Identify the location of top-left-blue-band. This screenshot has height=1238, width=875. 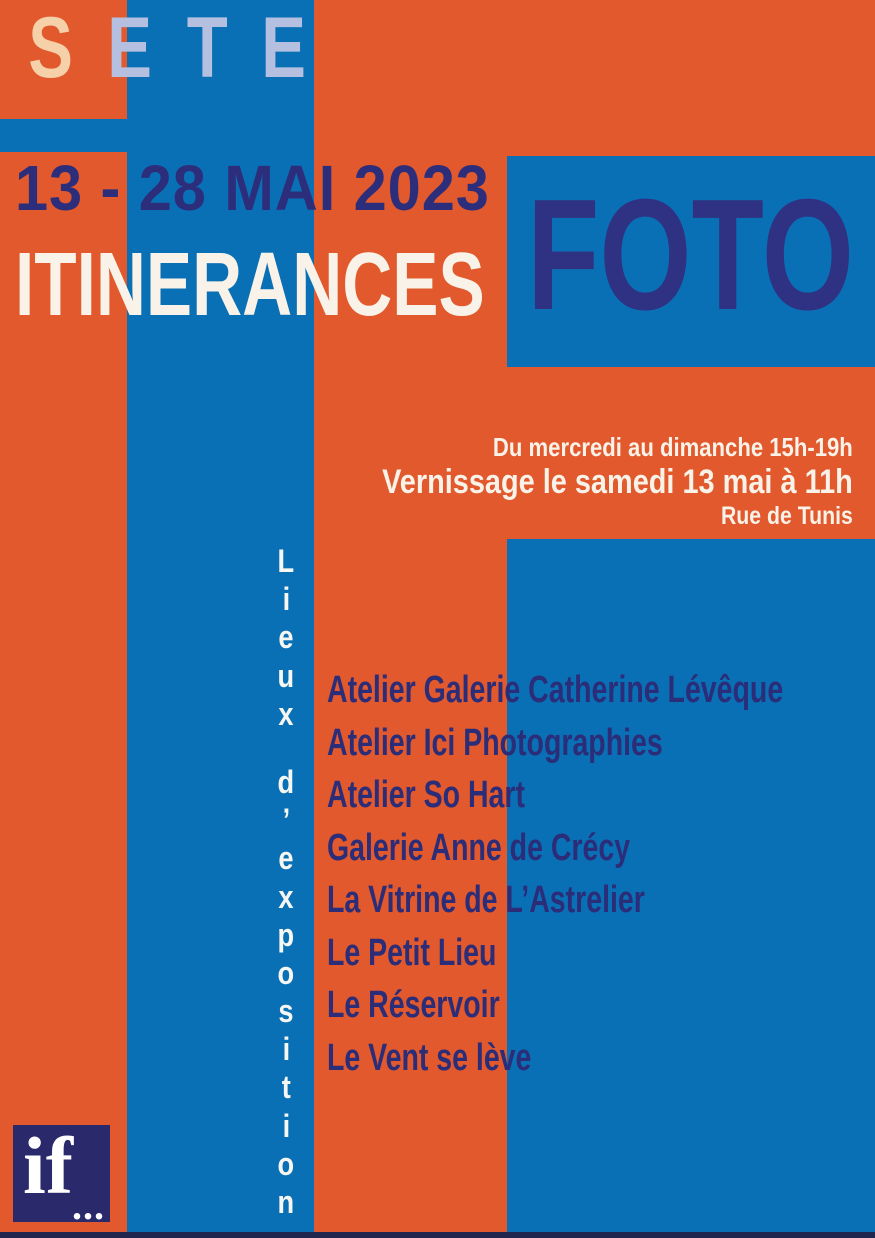
(63, 135).